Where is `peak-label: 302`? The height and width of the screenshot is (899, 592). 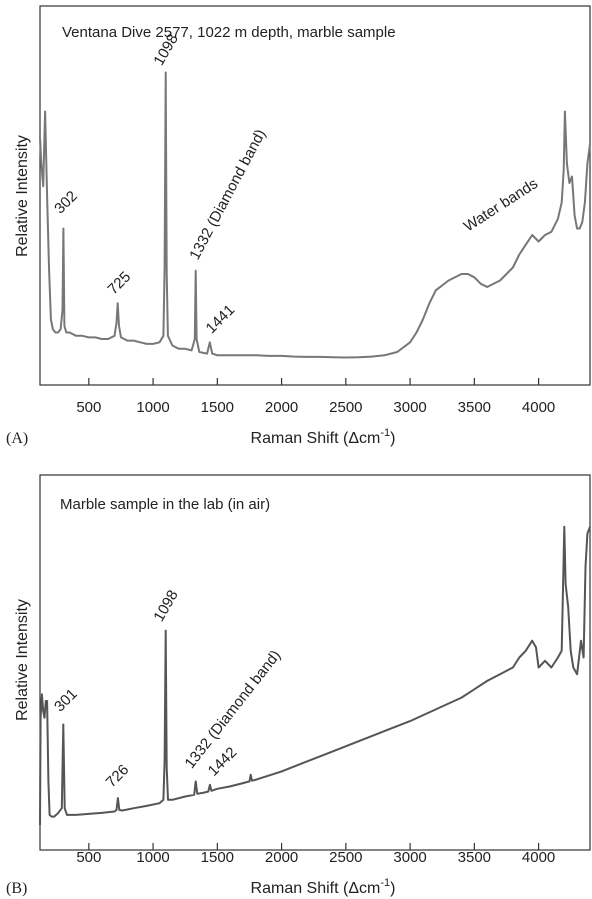 peak-label: 302 is located at coordinates (66, 203).